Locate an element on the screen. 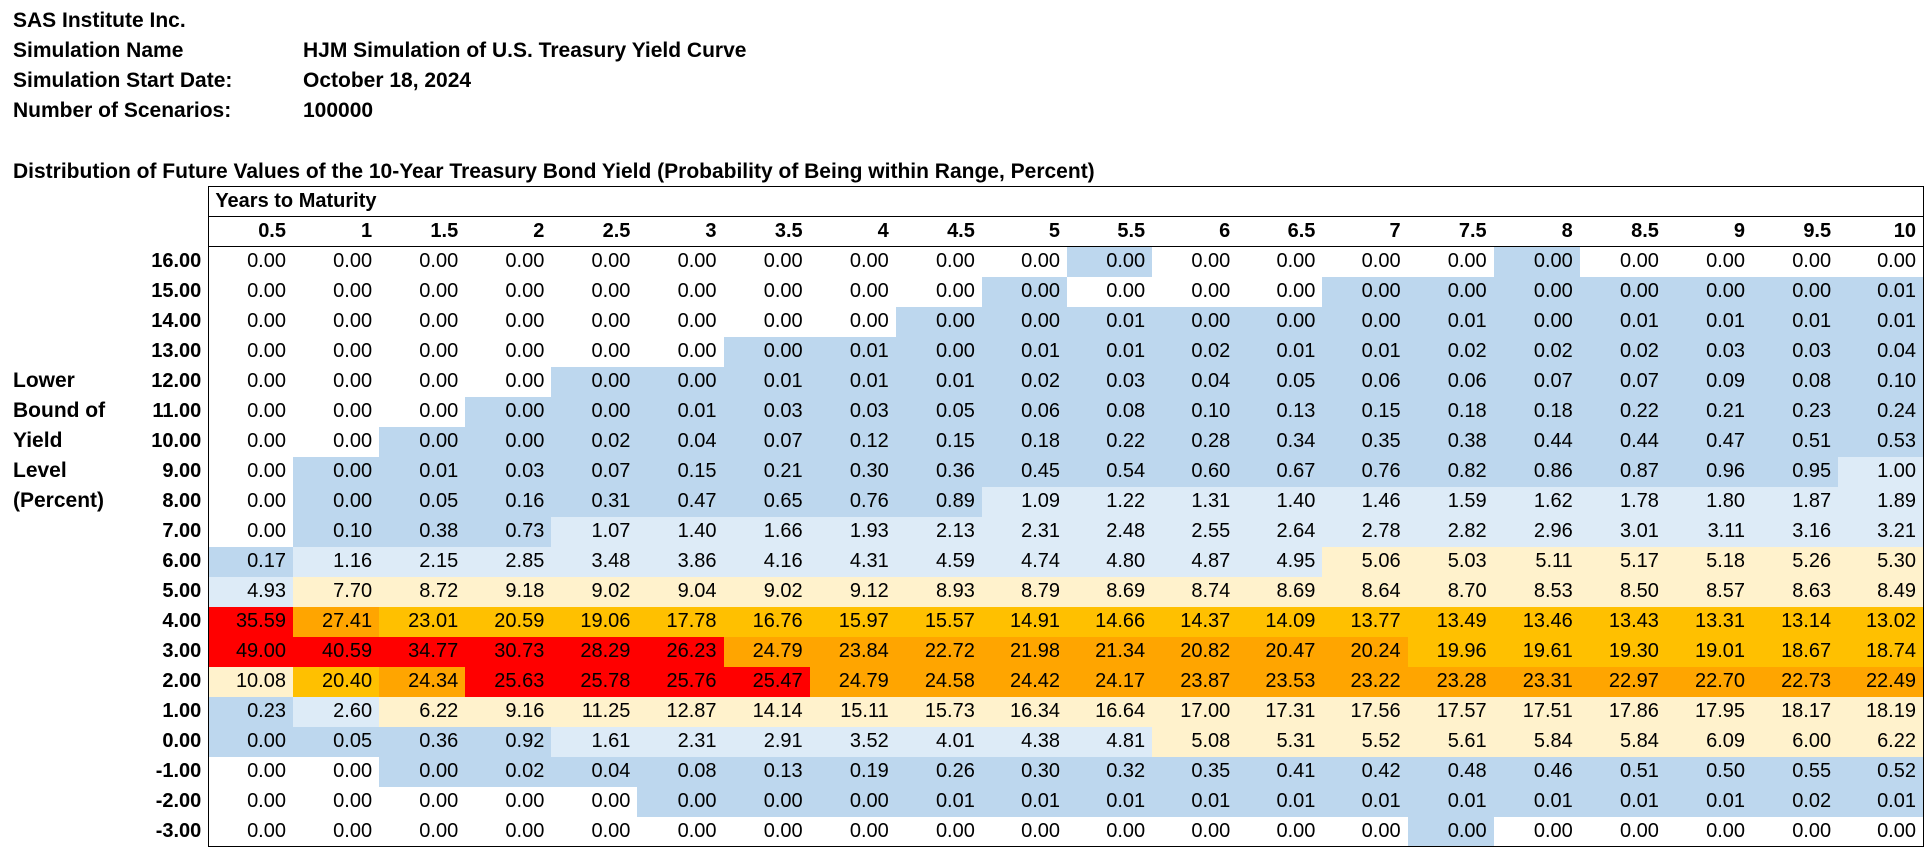 The width and height of the screenshot is (1924, 852). probability-cell: 15.57 is located at coordinates (938, 621).